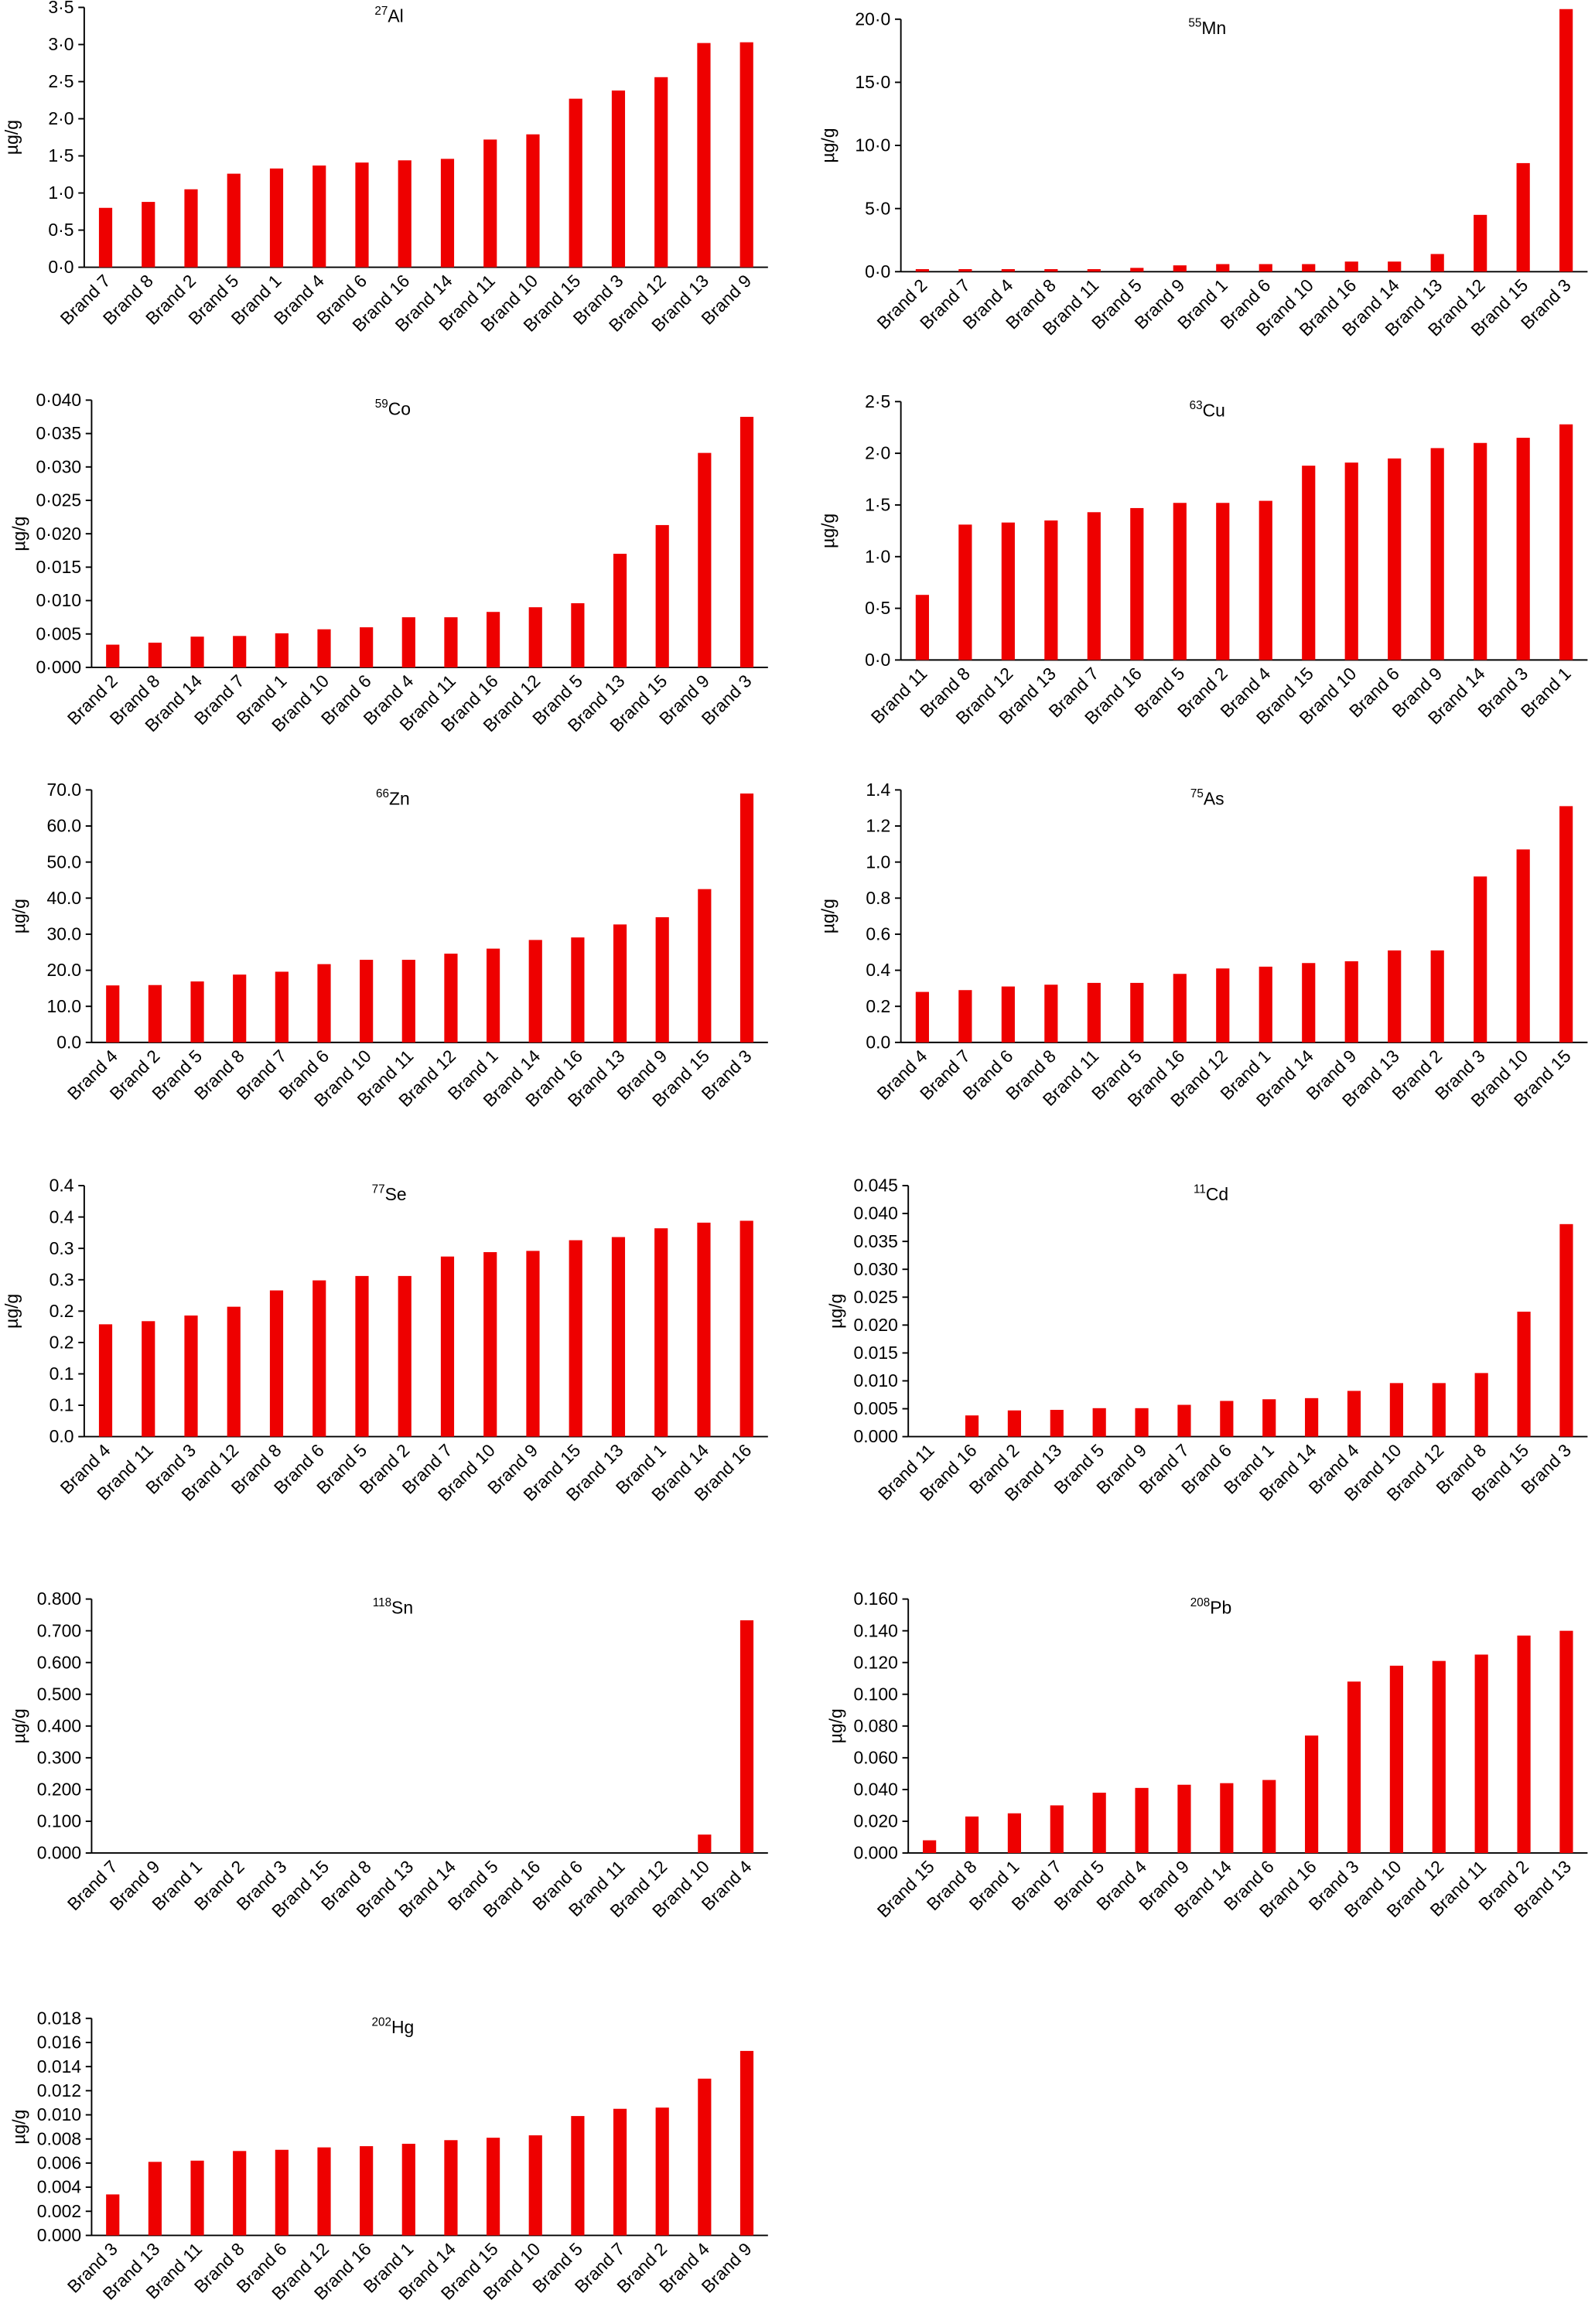  What do you see at coordinates (62, 1248) in the screenshot?
I see `y-tick-label: 0.3` at bounding box center [62, 1248].